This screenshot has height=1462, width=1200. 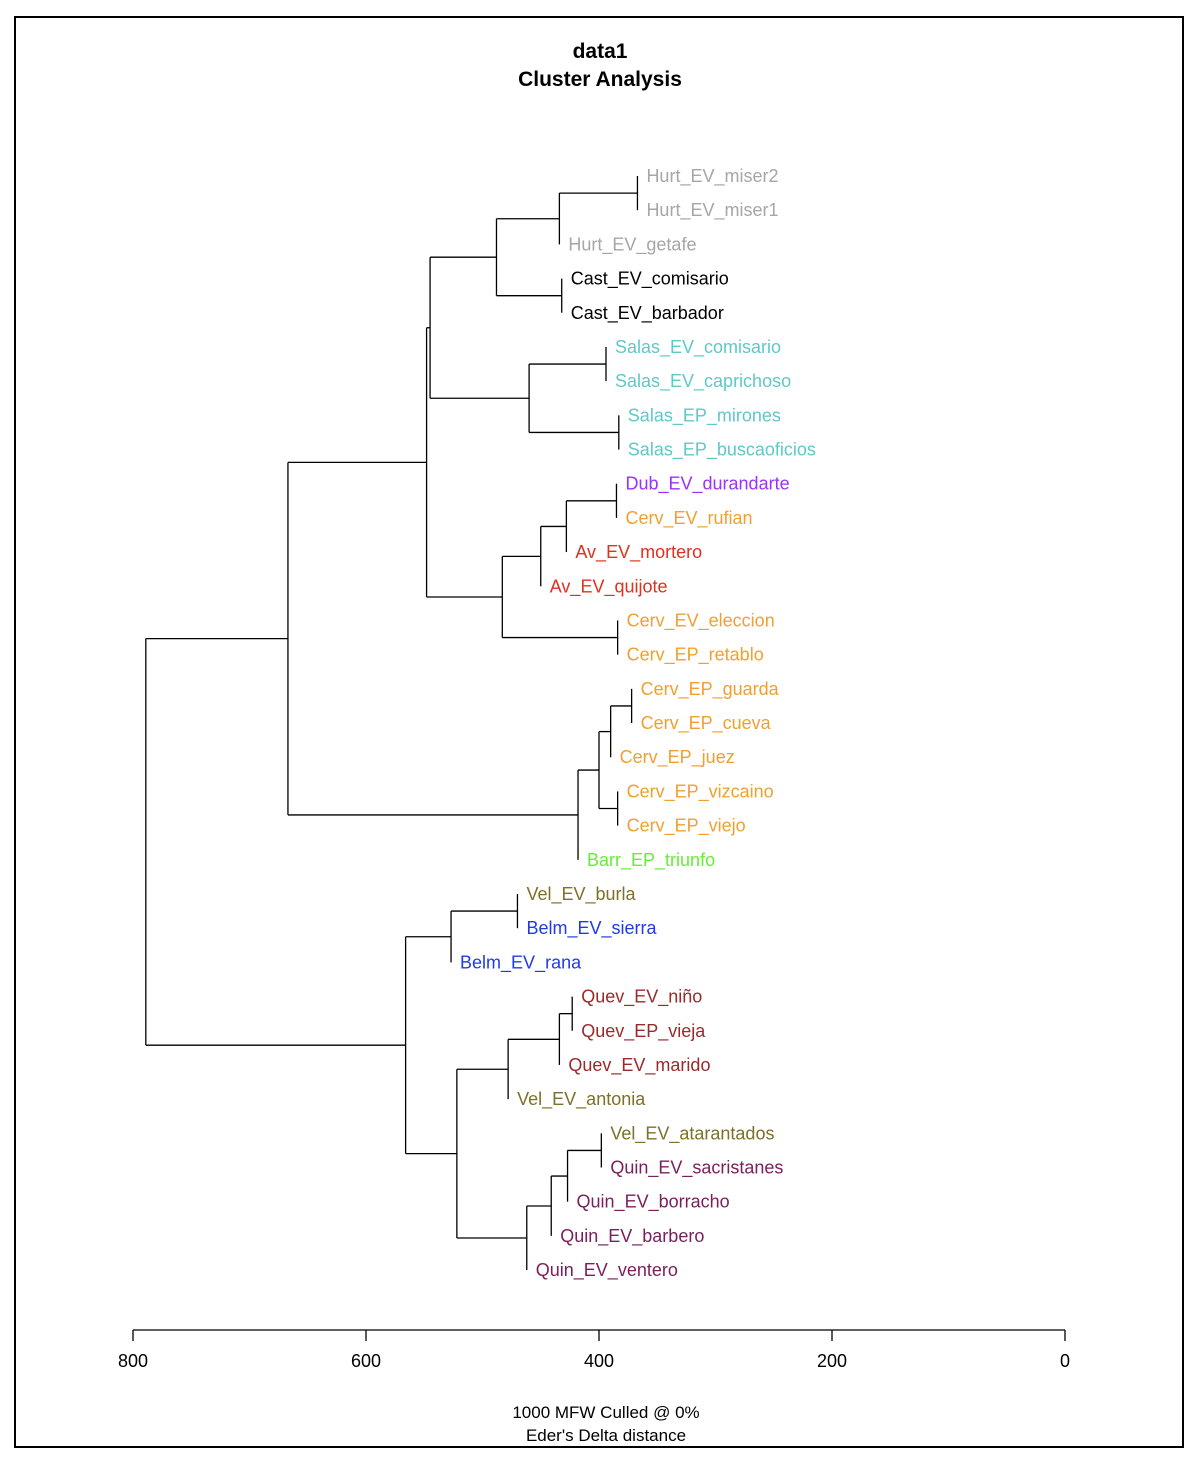 I want to click on leaf-label: Cerv_EP_viejo, so click(x=686, y=826).